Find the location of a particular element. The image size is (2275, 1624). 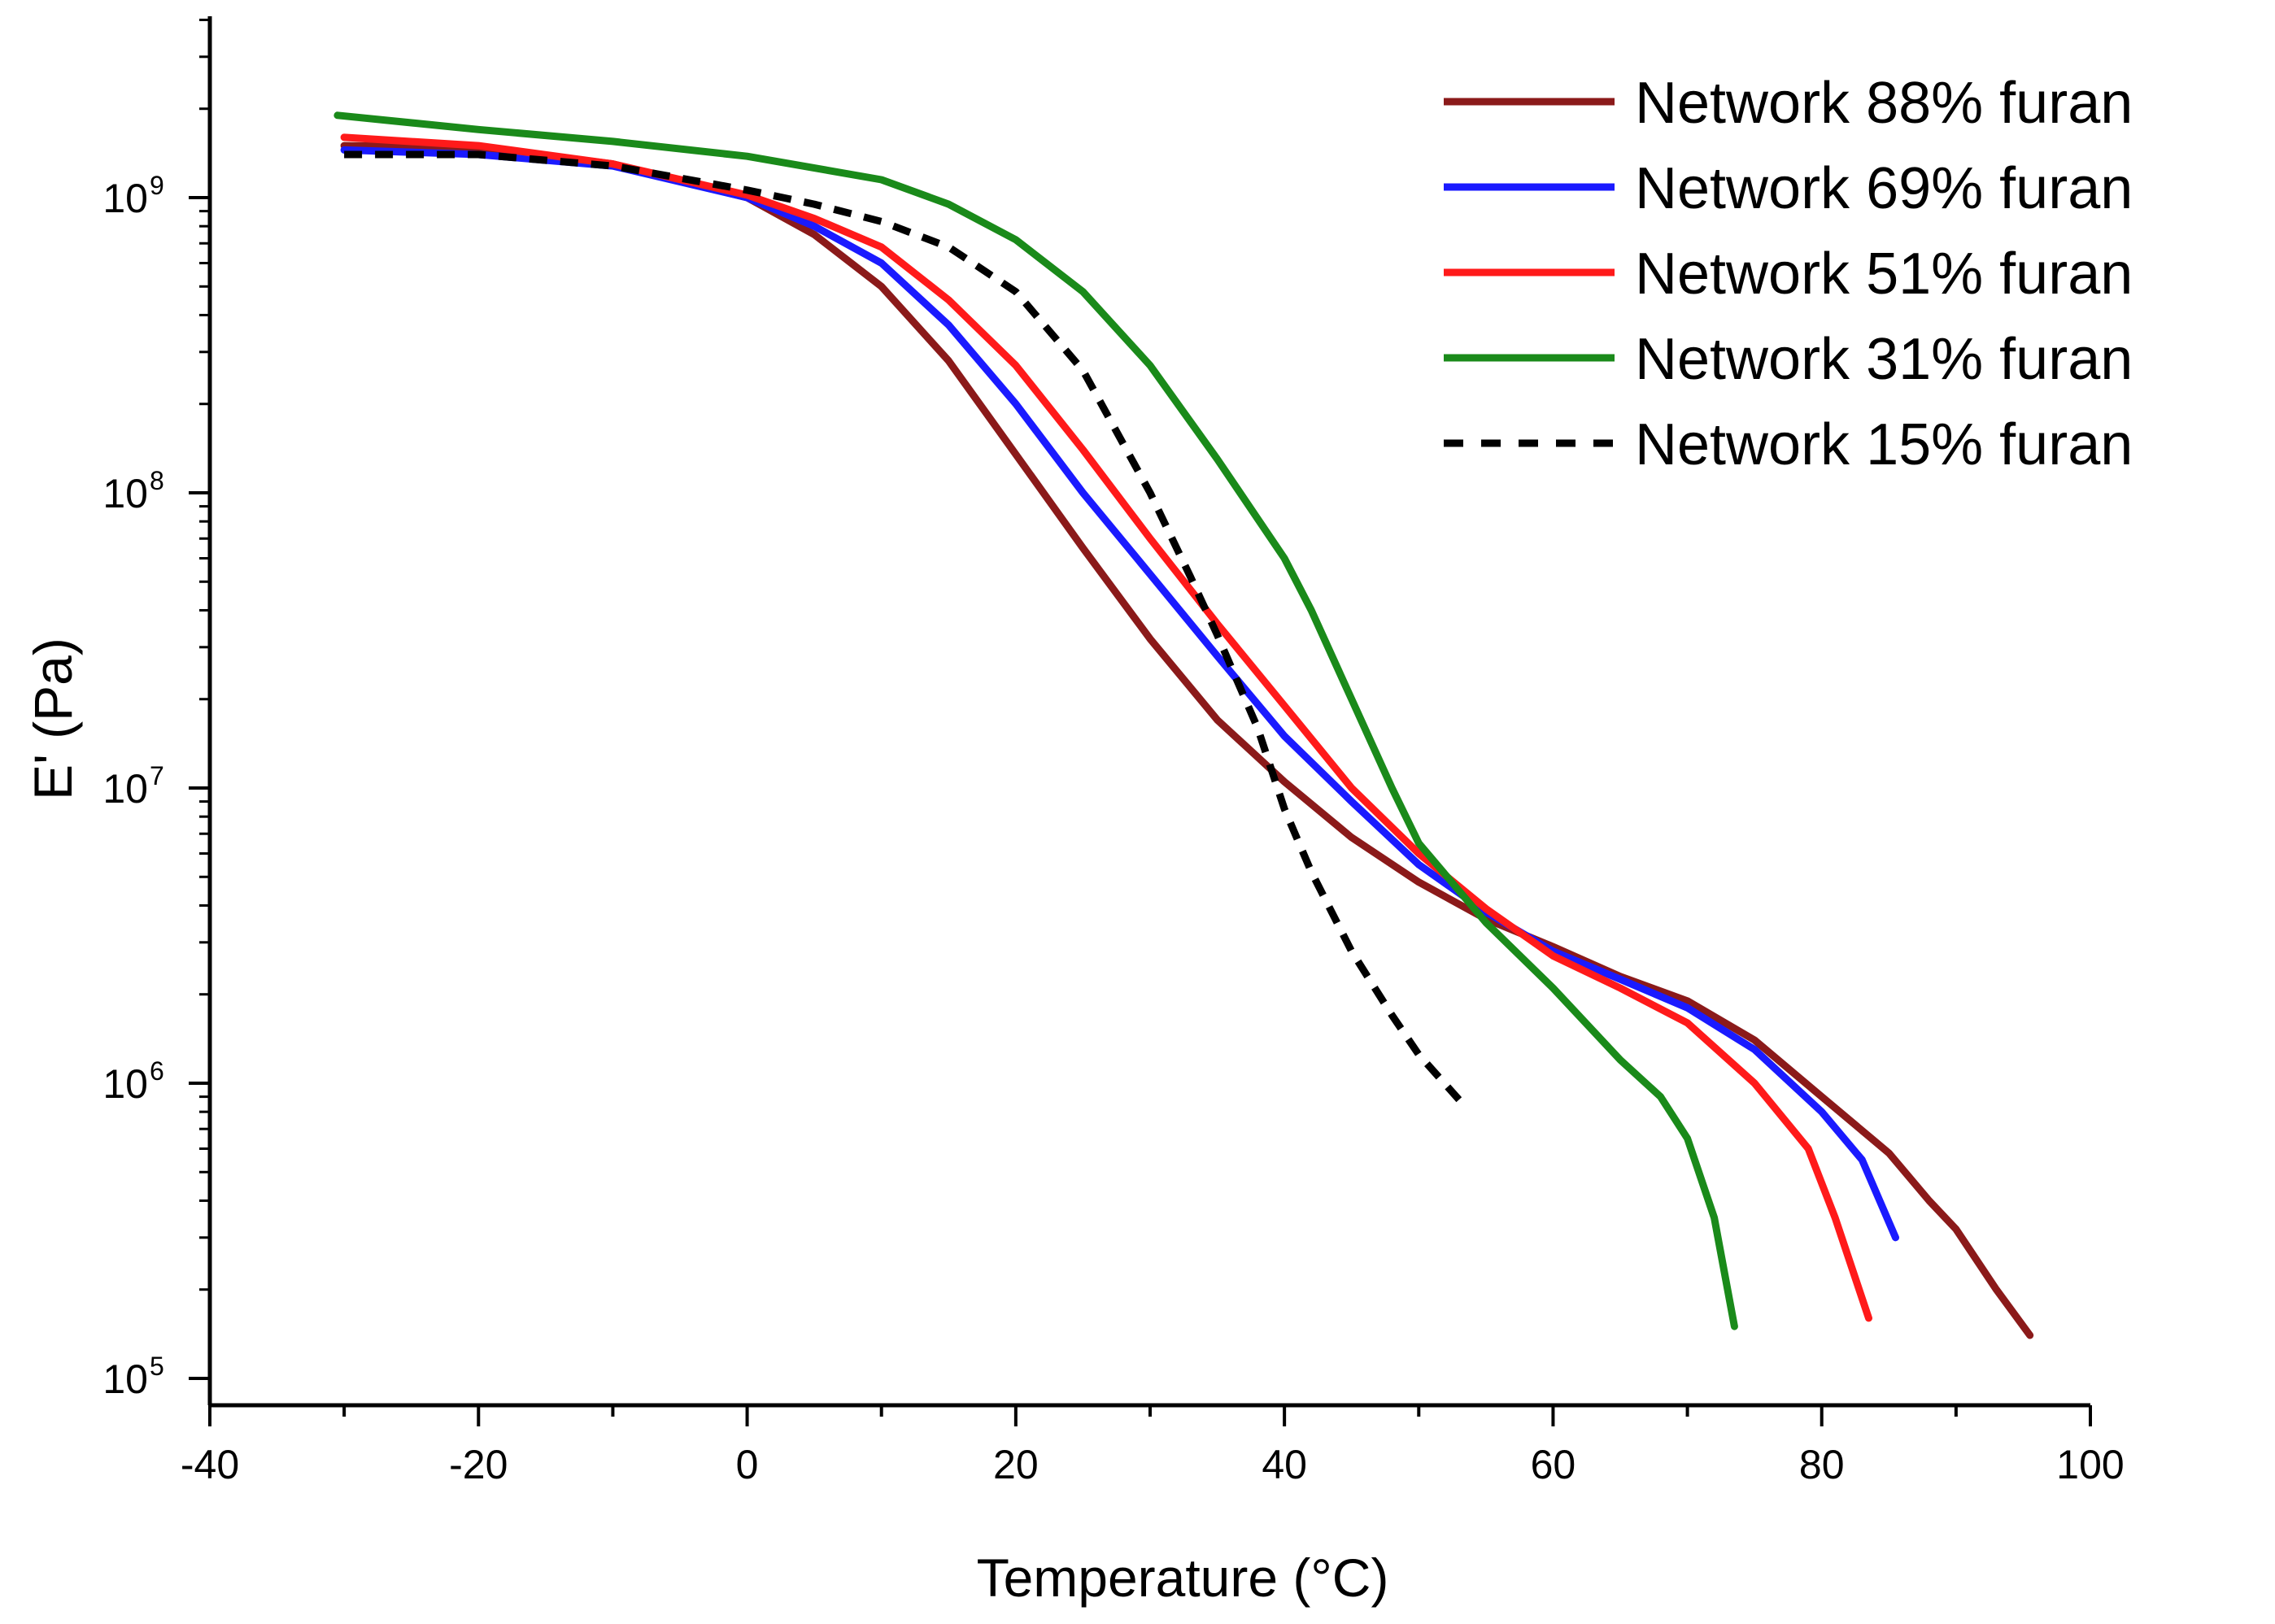

x-axis-title: Temperature (°C) is located at coordinates (1183, 1578).